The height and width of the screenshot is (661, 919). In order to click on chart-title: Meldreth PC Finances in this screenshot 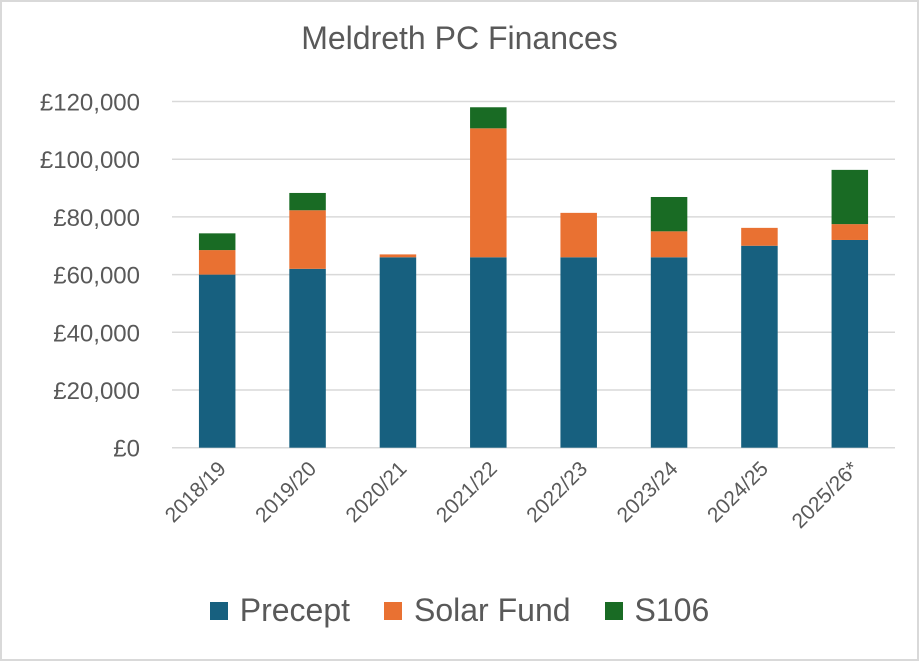, I will do `click(459, 38)`.